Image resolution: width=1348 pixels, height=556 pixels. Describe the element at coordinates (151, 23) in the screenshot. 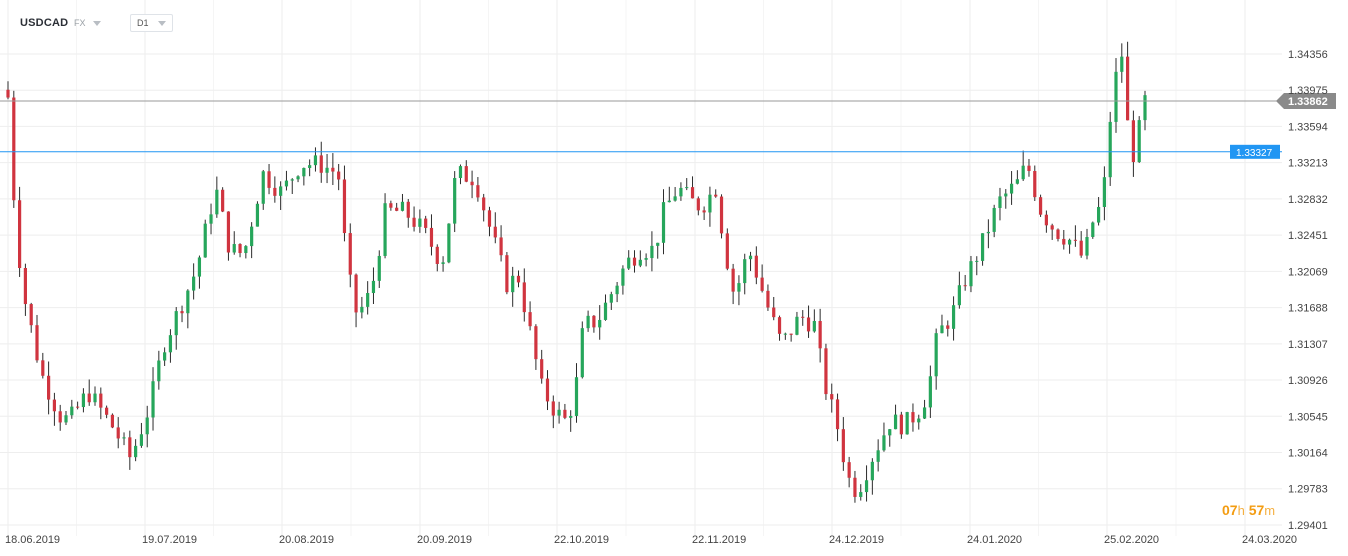

I see `timeframe-selector: D1` at that location.